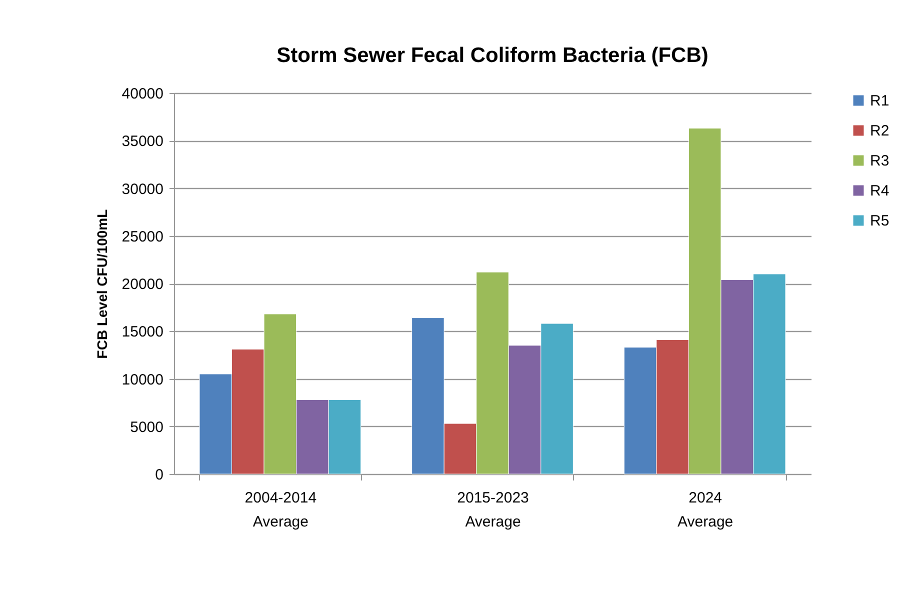 This screenshot has height=589, width=919. I want to click on legend-label: R2, so click(880, 131).